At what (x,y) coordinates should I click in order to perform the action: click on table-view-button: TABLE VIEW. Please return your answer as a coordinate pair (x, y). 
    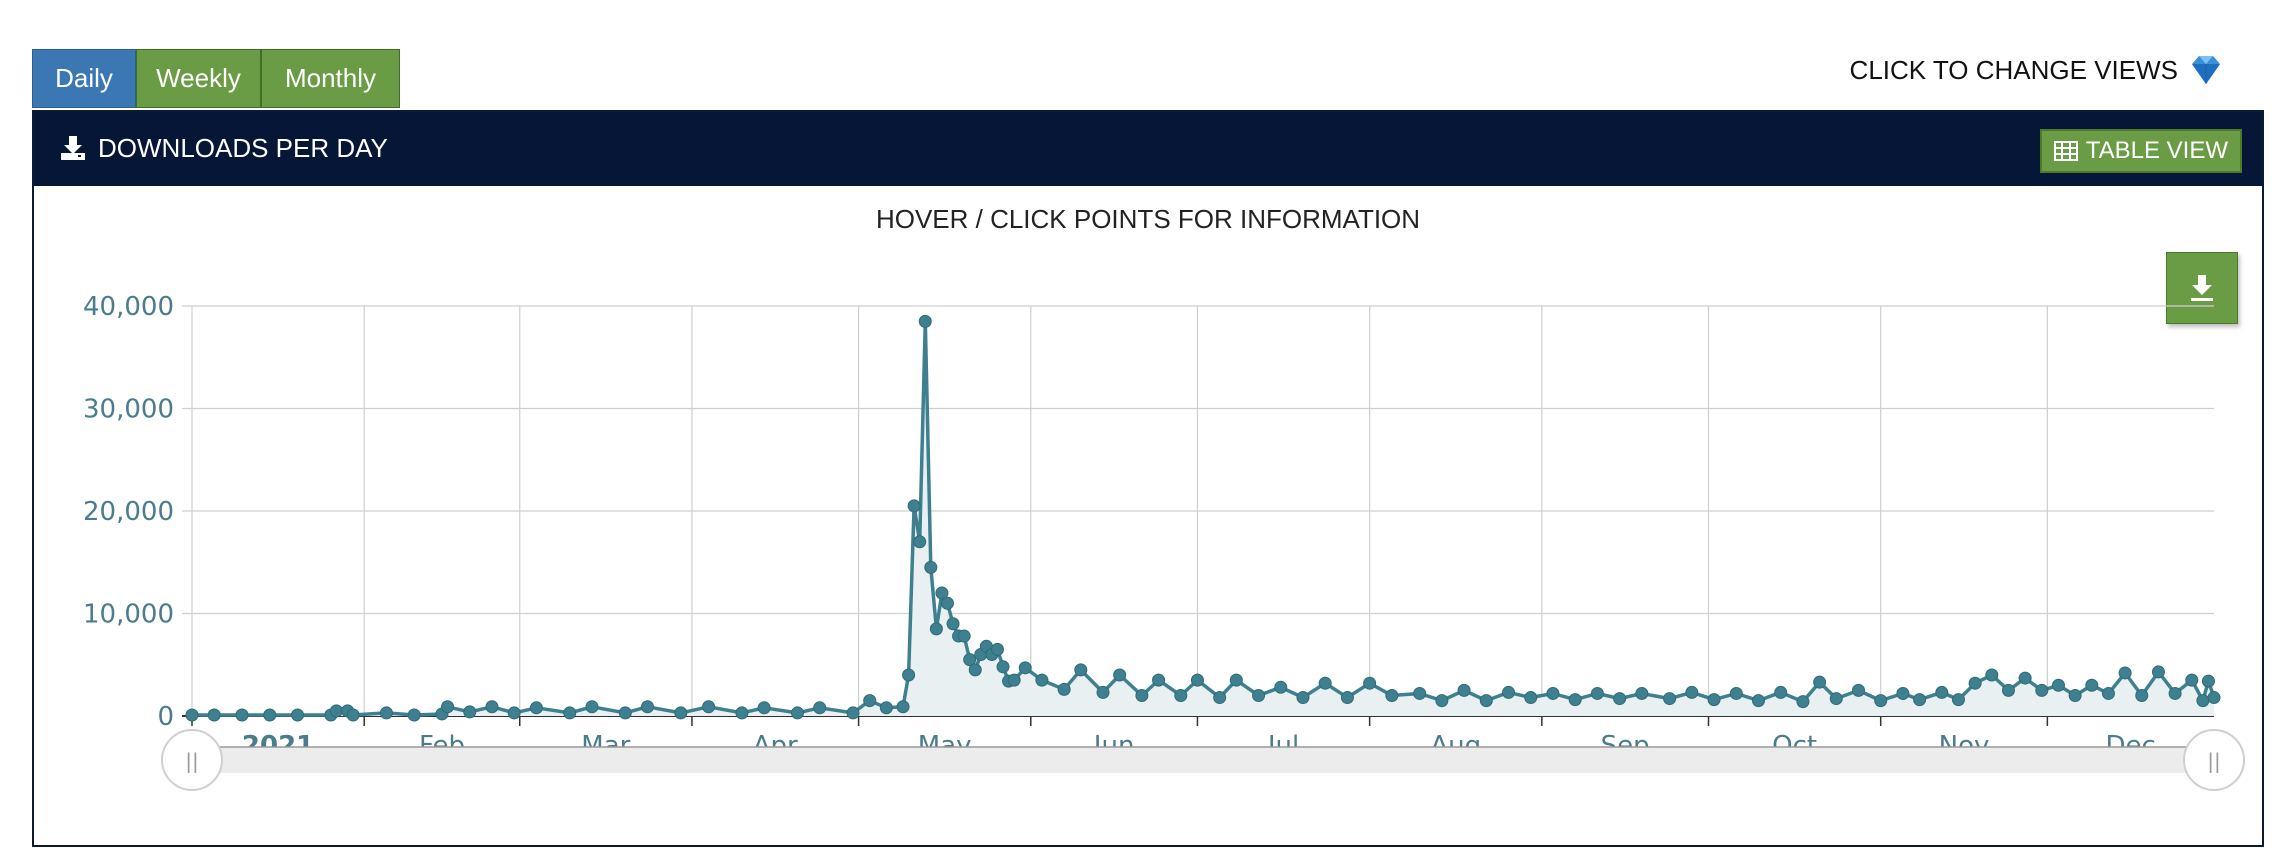
    Looking at the image, I should click on (2140, 151).